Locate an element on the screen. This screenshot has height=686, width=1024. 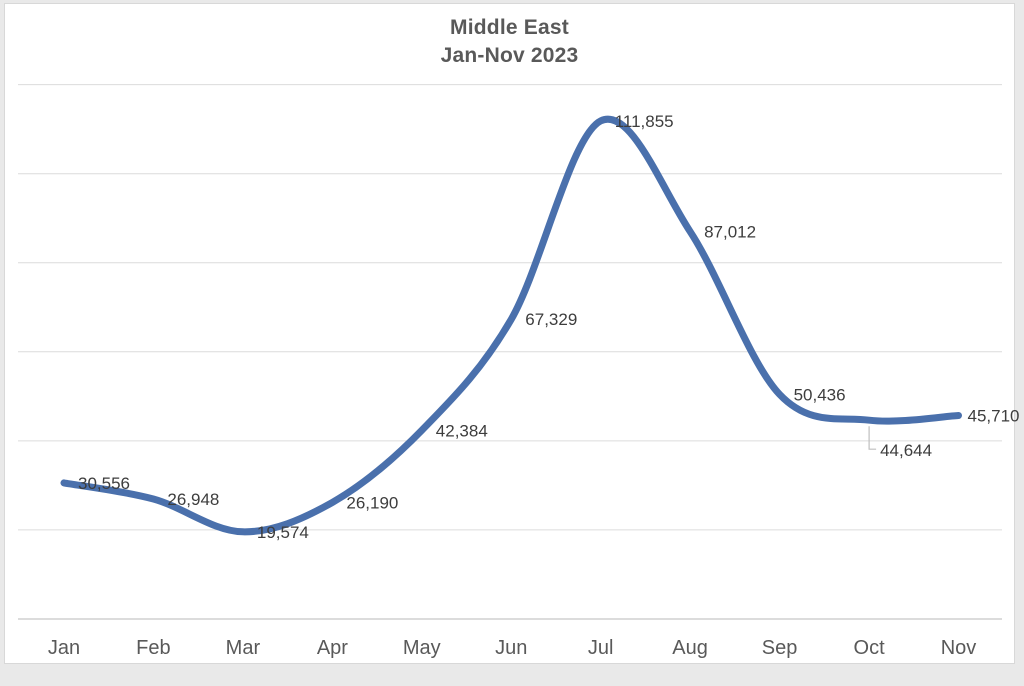
month-label: May is located at coordinates (422, 648).